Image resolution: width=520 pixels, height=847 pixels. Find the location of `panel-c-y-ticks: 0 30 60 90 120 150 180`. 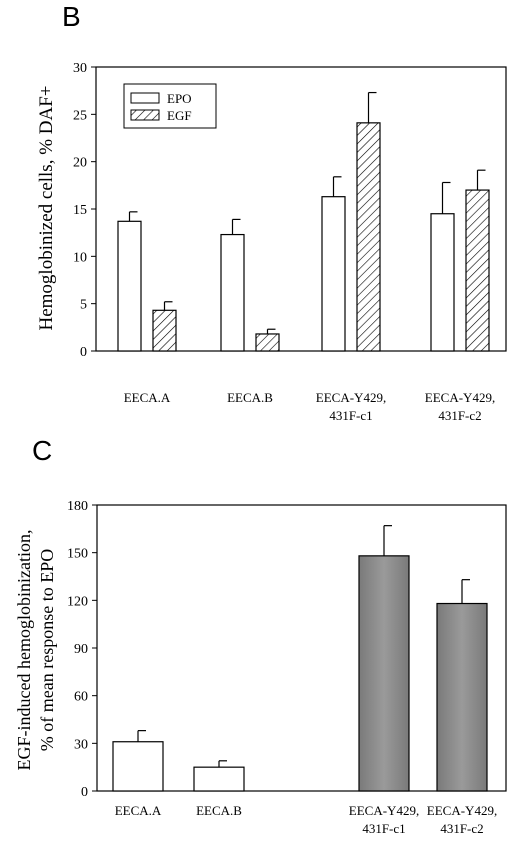

panel-c-y-ticks: 0 30 60 90 120 150 180 is located at coordinates (82, 649).